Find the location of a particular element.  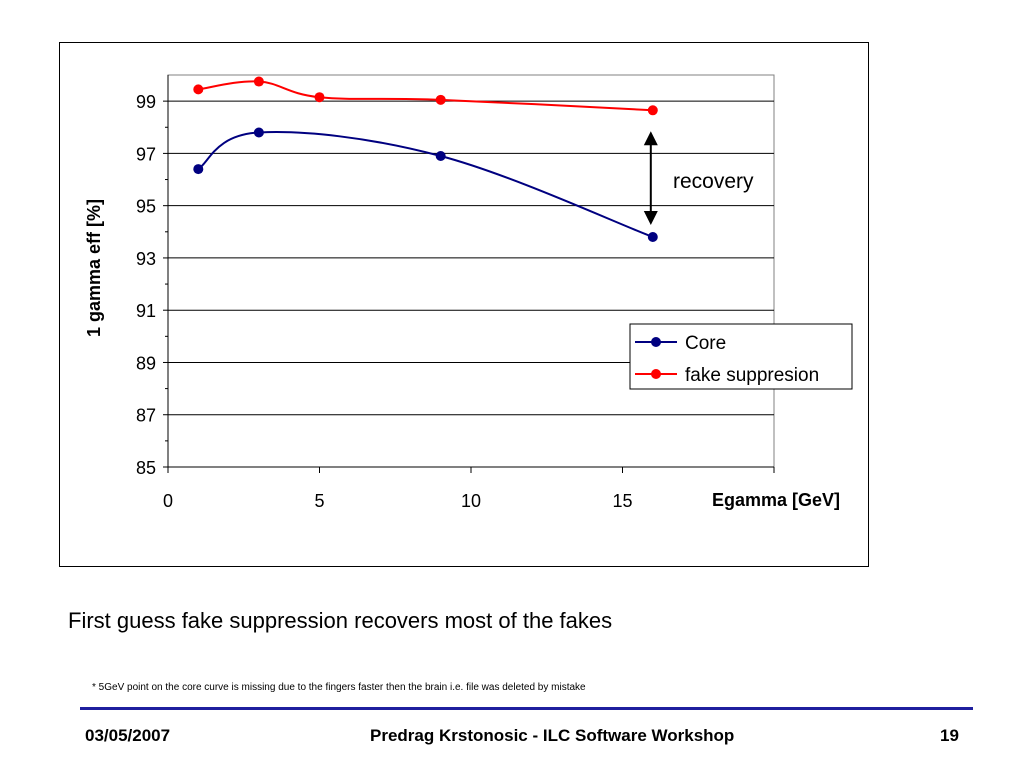

x-tick-label: 5 is located at coordinates (319, 501).